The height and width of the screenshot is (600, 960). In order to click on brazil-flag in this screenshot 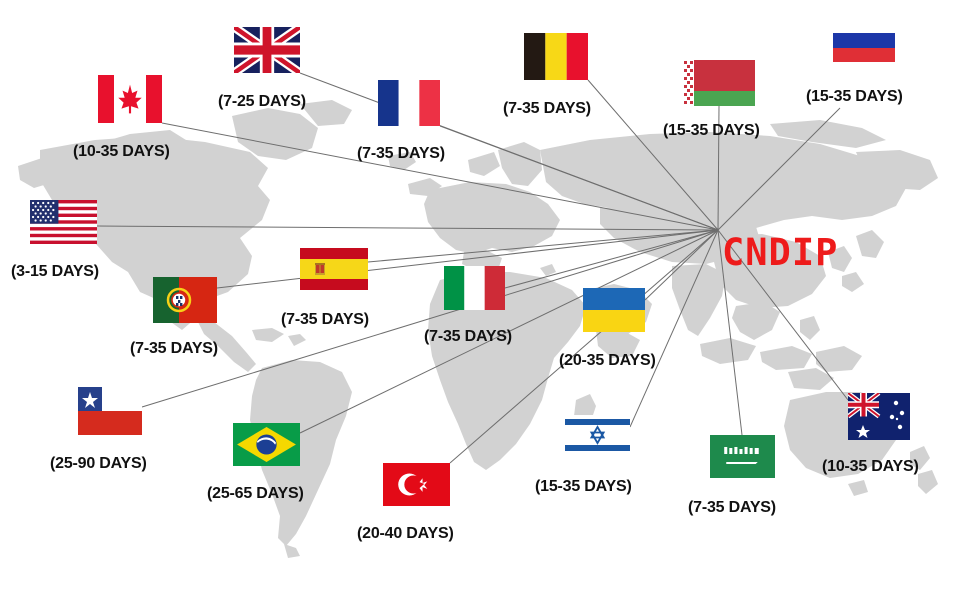, I will do `click(266, 444)`.